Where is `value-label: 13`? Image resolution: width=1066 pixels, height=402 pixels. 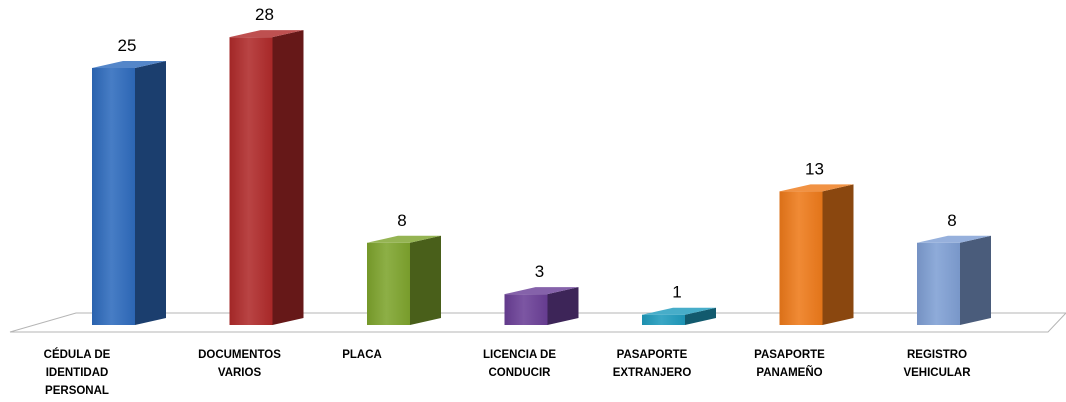
value-label: 13 is located at coordinates (814, 168).